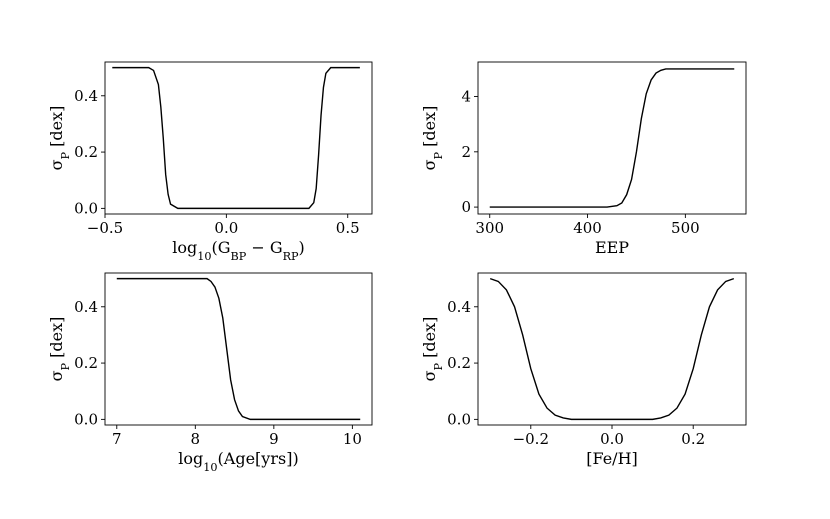 The image size is (830, 519). I want to click on x-tick-label: −0.5, so click(105, 228).